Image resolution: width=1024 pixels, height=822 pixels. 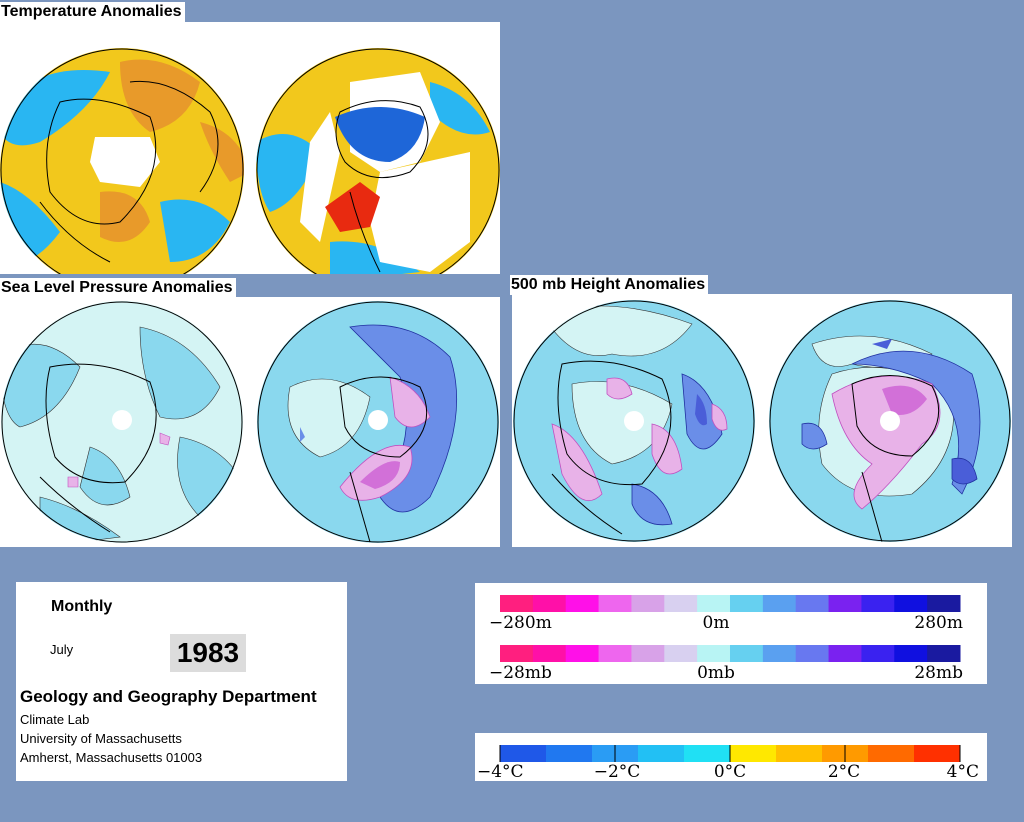 What do you see at coordinates (62, 649) in the screenshot?
I see `month-label: July` at bounding box center [62, 649].